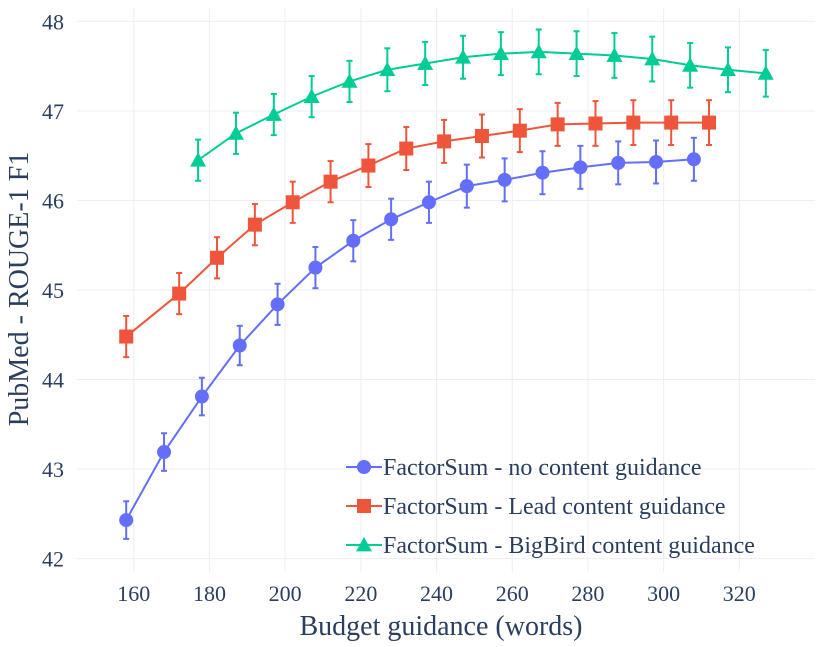  Describe the element at coordinates (739, 593) in the screenshot. I see `x-tick-label-320: 320` at that location.